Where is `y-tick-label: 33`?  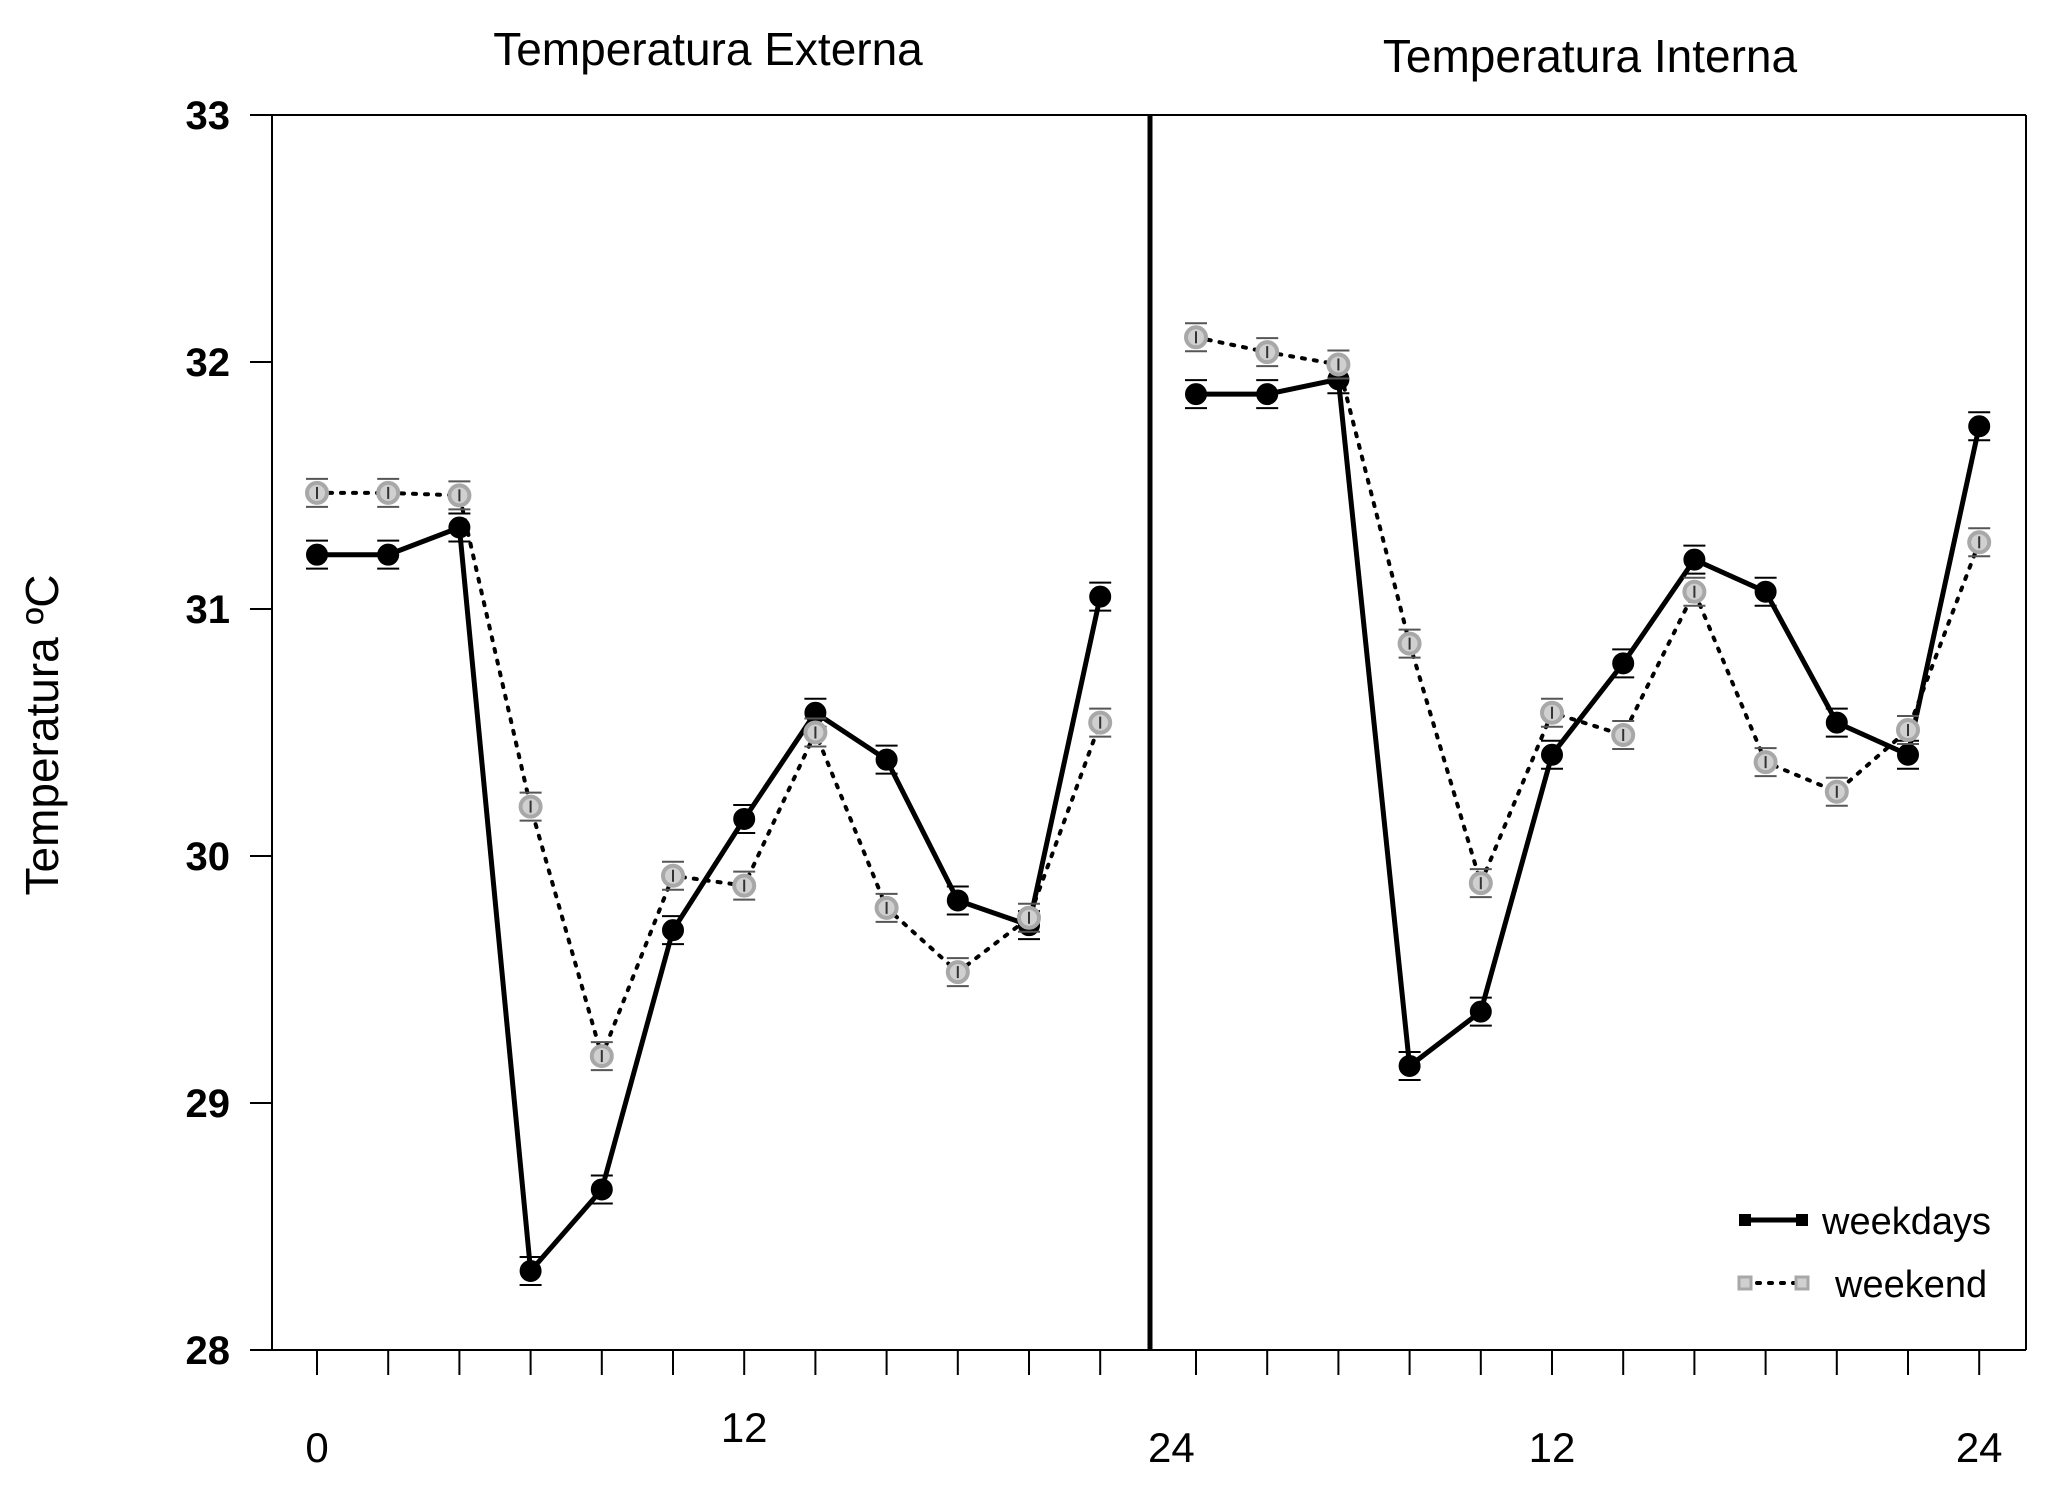 y-tick-label: 33 is located at coordinates (208, 116).